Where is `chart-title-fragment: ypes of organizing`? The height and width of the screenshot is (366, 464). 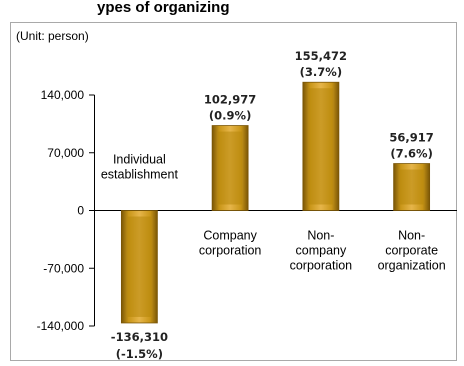
chart-title-fragment: ypes of organizing is located at coordinates (163, 8).